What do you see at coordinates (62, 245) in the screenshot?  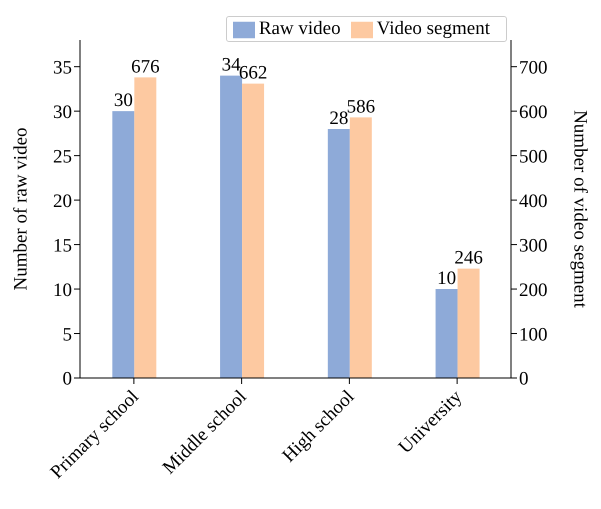 I see `y-tick-label: 15` at bounding box center [62, 245].